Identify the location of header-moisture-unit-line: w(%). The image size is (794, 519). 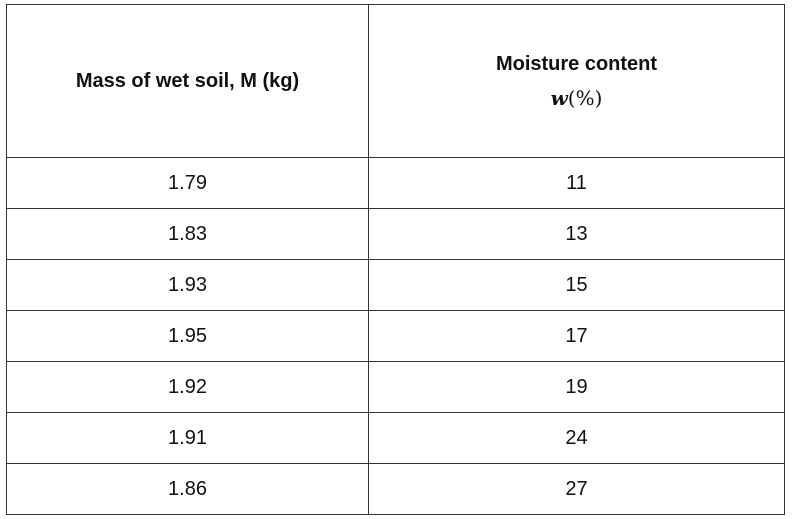
(576, 98).